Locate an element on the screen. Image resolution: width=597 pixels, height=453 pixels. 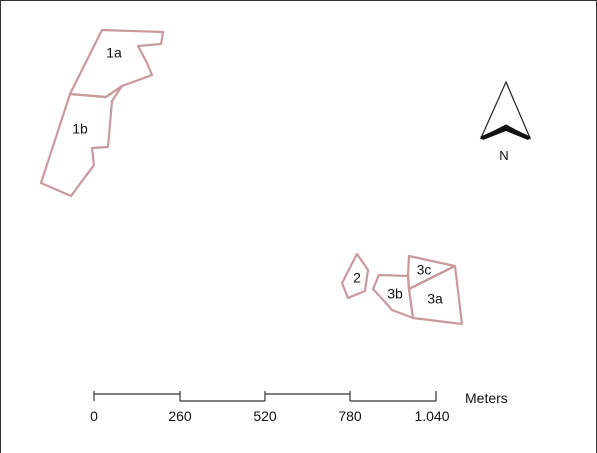
scale-tick-label-0: 0 is located at coordinates (94, 416).